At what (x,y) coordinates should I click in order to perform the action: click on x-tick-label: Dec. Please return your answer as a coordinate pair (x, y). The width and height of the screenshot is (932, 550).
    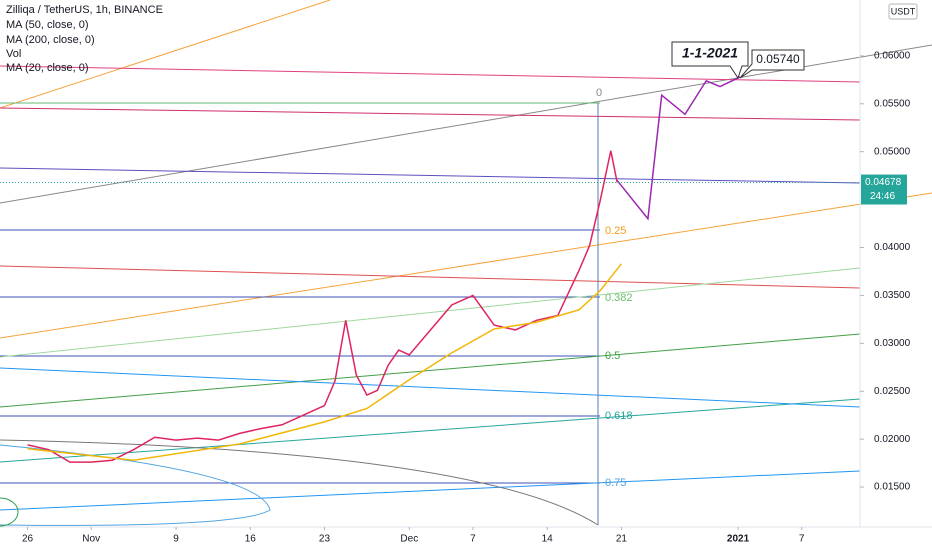
    Looking at the image, I should click on (409, 539).